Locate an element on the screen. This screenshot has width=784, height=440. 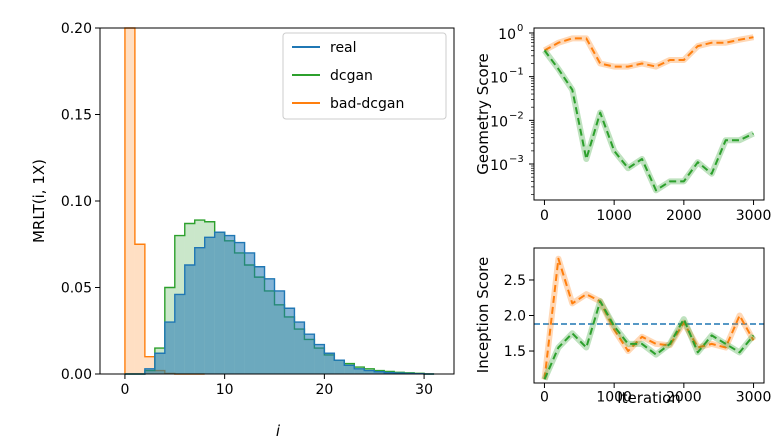
histogram-ytick-label: 0.15 is located at coordinates (76, 116).